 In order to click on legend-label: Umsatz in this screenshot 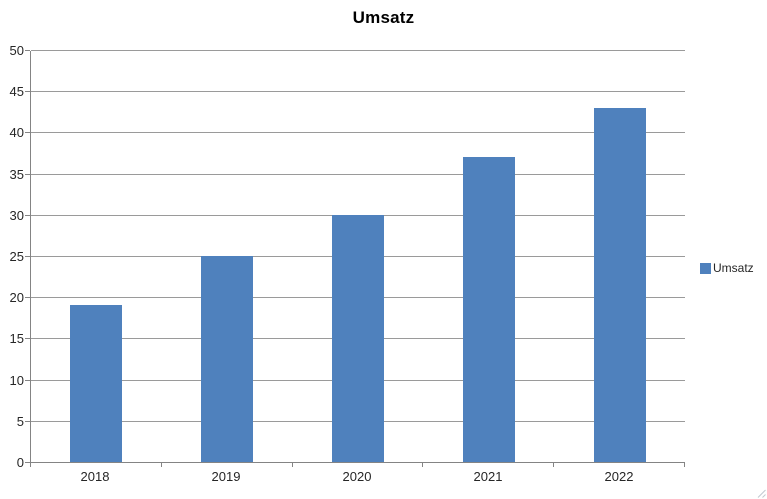, I will do `click(733, 268)`.